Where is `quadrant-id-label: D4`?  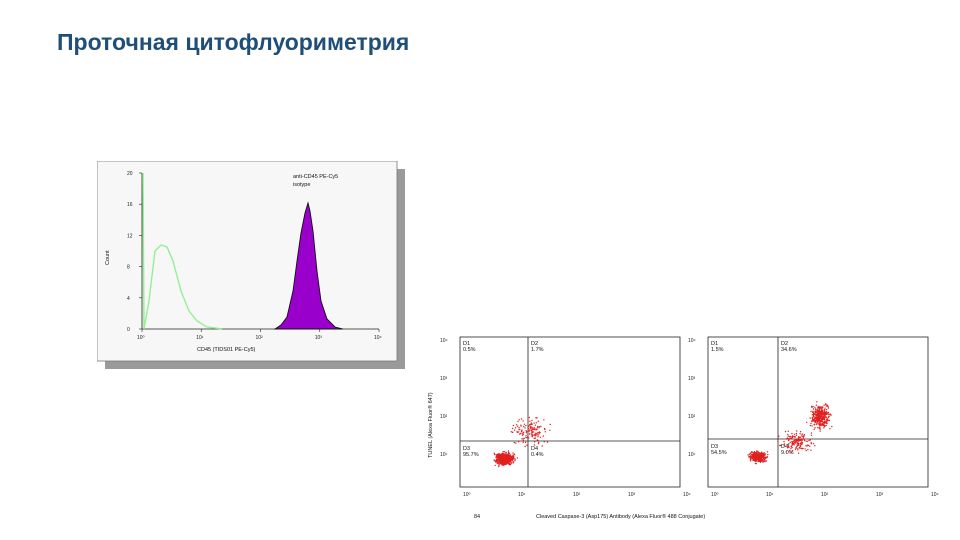 quadrant-id-label: D4 is located at coordinates (784, 447).